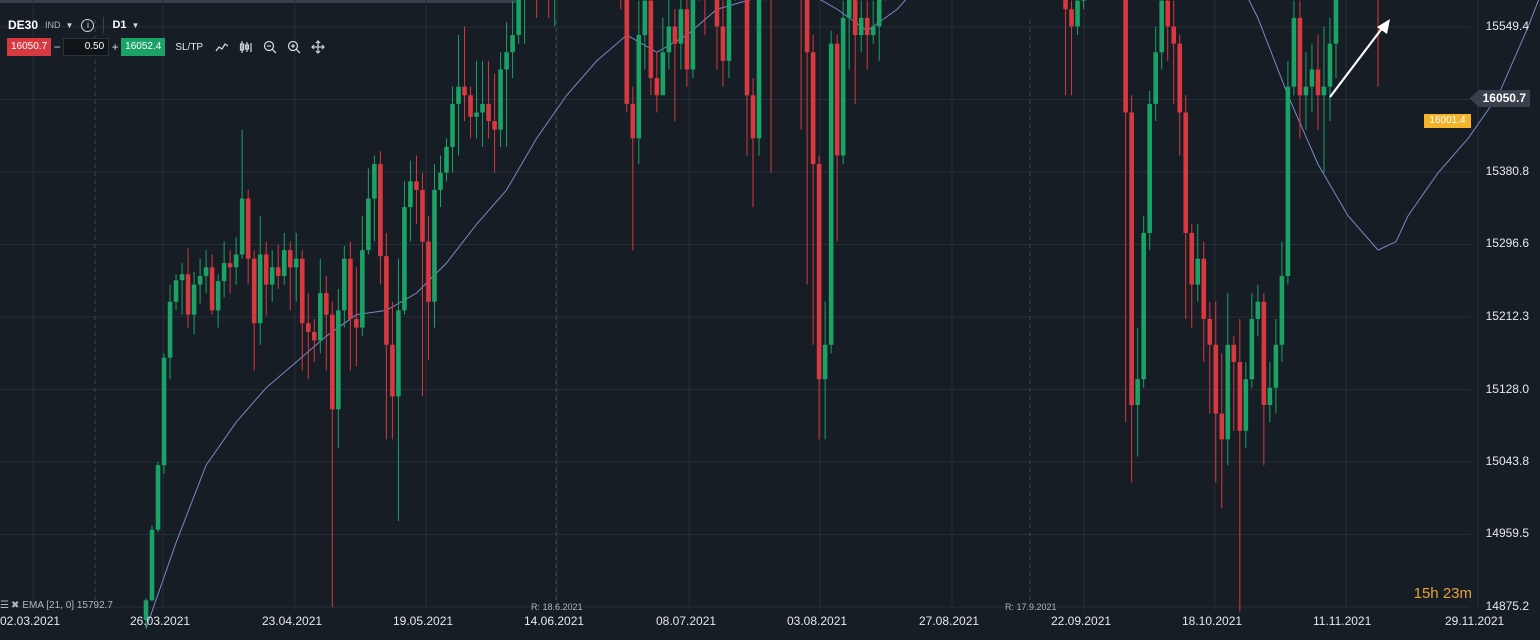 Image resolution: width=1540 pixels, height=640 pixels. Describe the element at coordinates (1212, 621) in the screenshot. I see `date-tick-label: 18.10.2021` at that location.